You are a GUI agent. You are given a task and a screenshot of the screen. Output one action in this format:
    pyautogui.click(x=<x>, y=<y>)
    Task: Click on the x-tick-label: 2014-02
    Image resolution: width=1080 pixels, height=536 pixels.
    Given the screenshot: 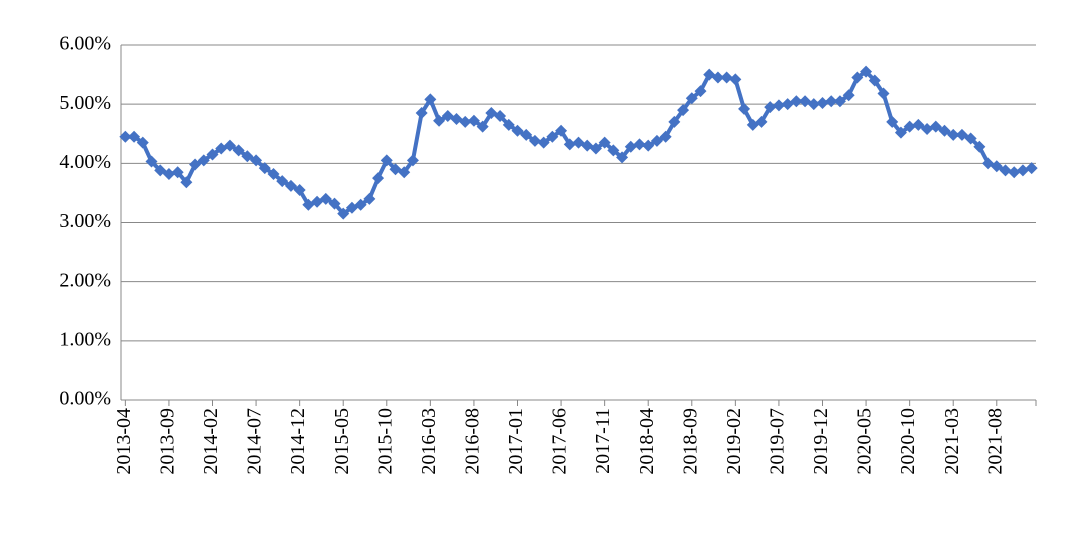 What is the action you would take?
    pyautogui.click(x=211, y=441)
    